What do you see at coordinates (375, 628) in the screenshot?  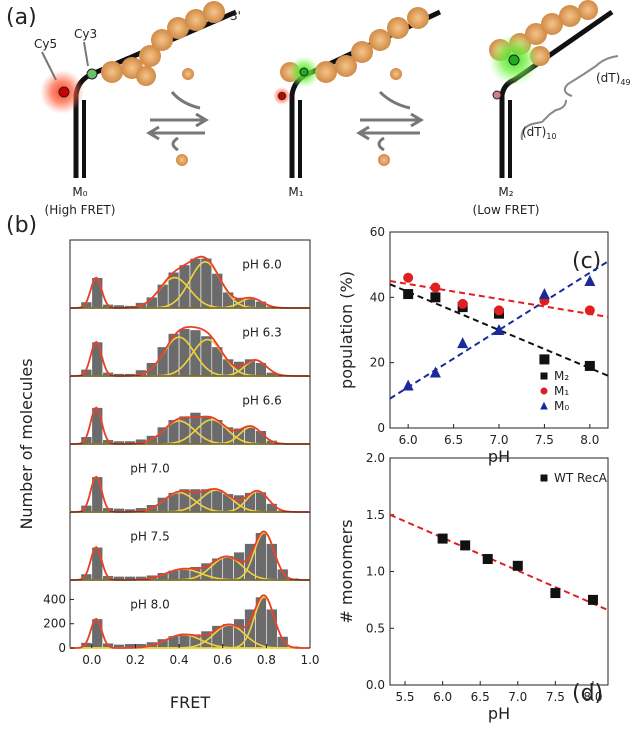 I see `y-tick-label: 0.5` at bounding box center [375, 628].